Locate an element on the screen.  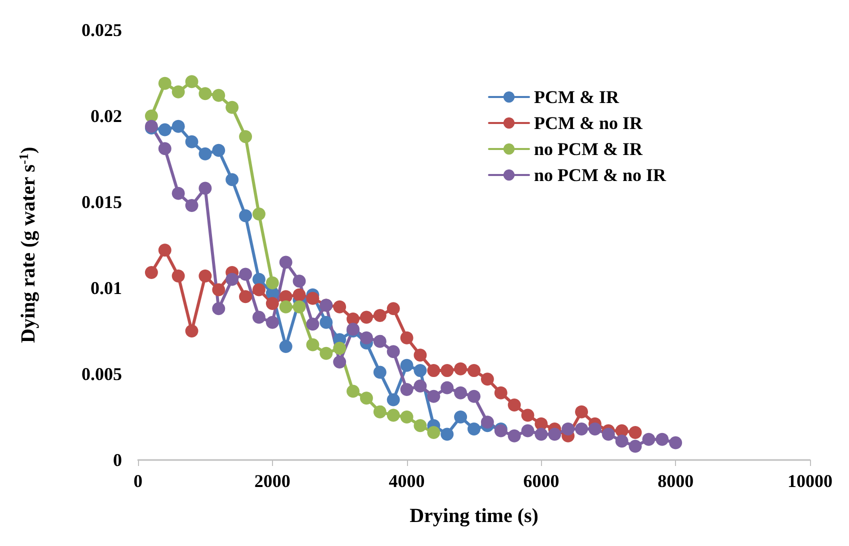
x-tick-label: 4000 is located at coordinates (406, 481).